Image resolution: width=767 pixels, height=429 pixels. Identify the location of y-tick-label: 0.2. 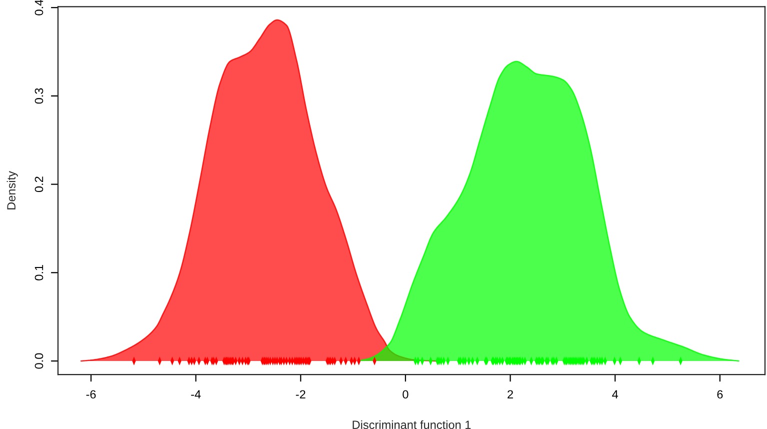
(39, 184).